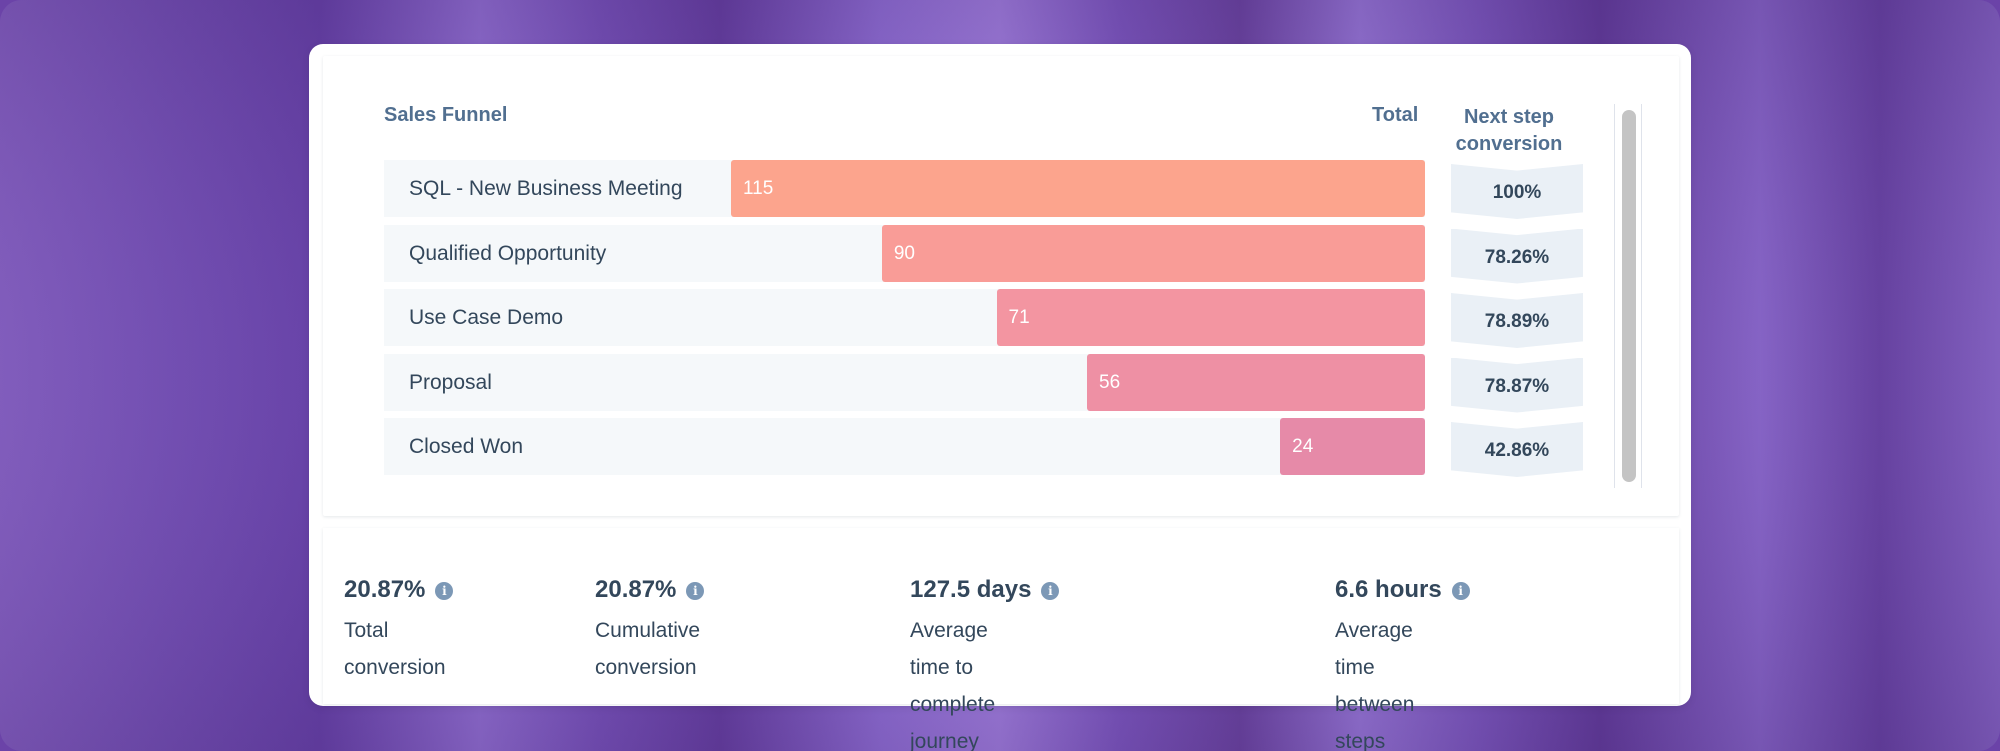  Describe the element at coordinates (953, 667) in the screenshot. I see `stat-label-line: Average time to complete` at that location.